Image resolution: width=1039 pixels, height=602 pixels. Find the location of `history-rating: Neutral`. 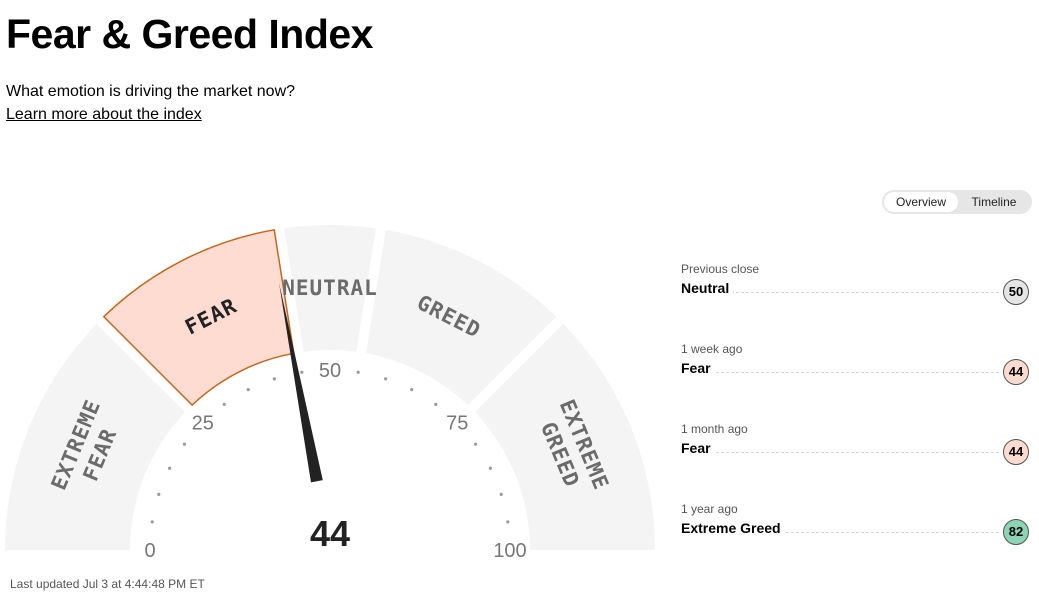

history-rating: Neutral is located at coordinates (707, 288).